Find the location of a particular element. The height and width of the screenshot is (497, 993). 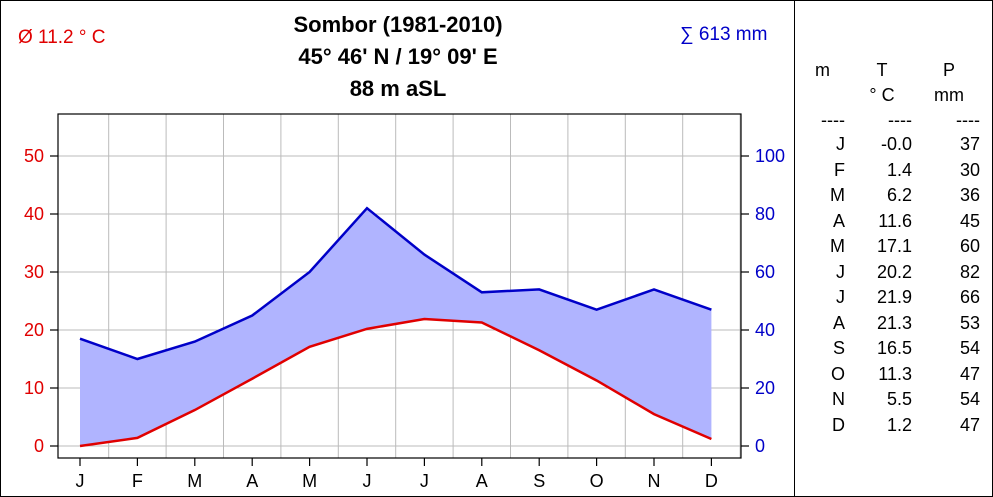

total-precipitation-label: ∑ 613 mm is located at coordinates (724, 34).